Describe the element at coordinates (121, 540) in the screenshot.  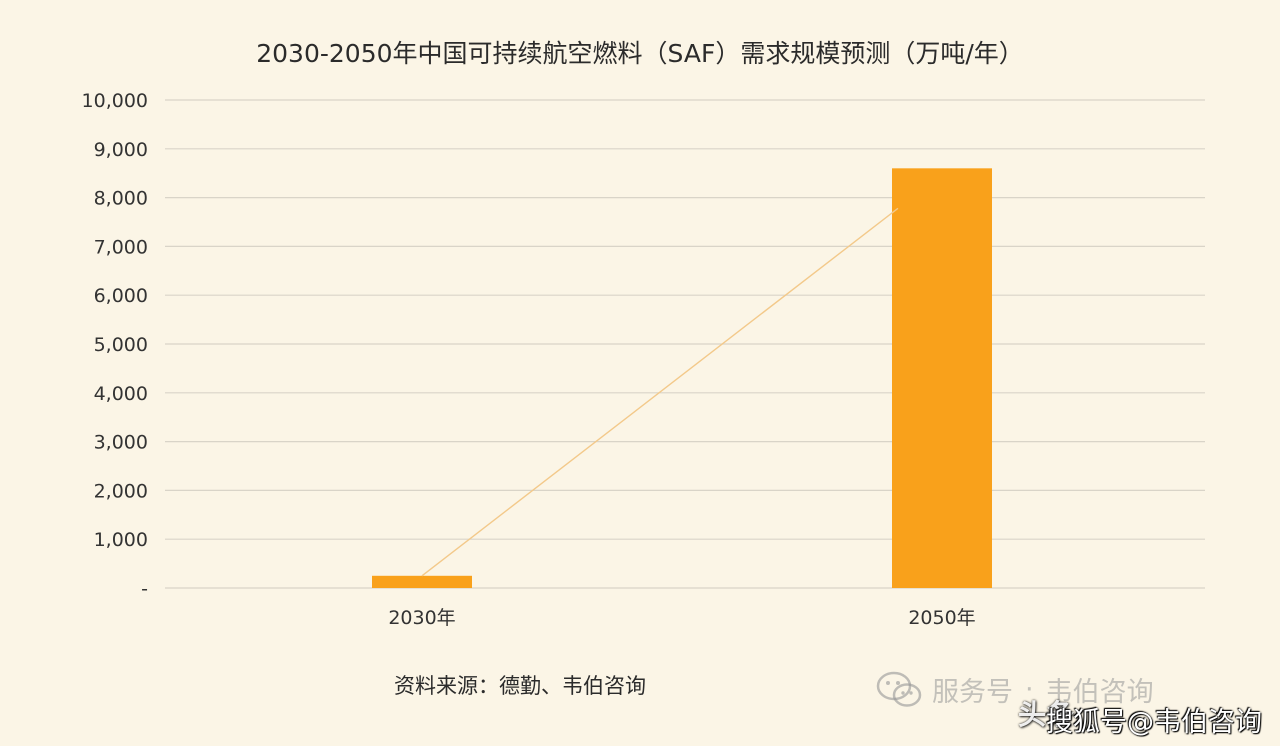
I see `y-tick-label: 1,000` at that location.